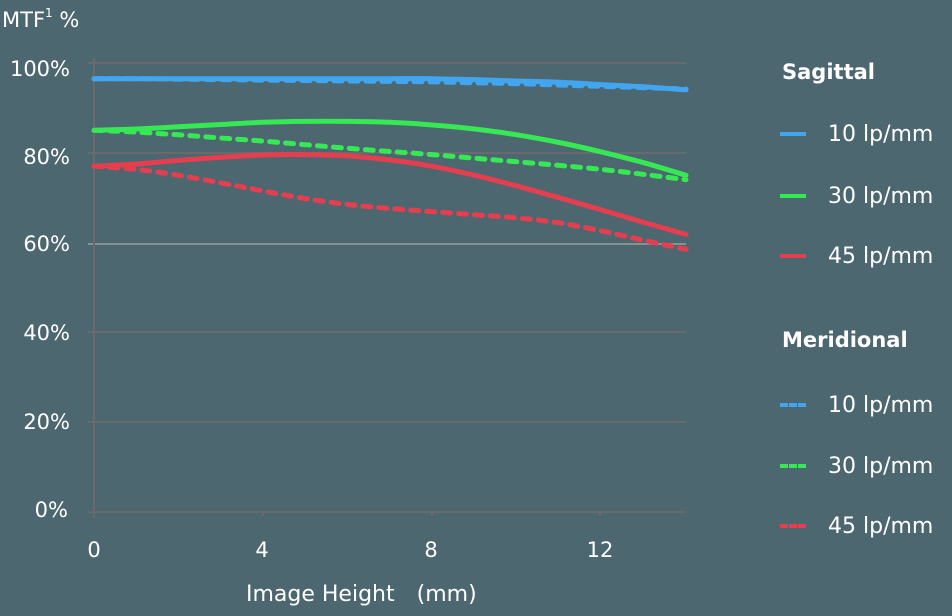 Image resolution: width=952 pixels, height=616 pixels. What do you see at coordinates (46, 244) in the screenshot?
I see `y-tick-60: 60%` at bounding box center [46, 244].